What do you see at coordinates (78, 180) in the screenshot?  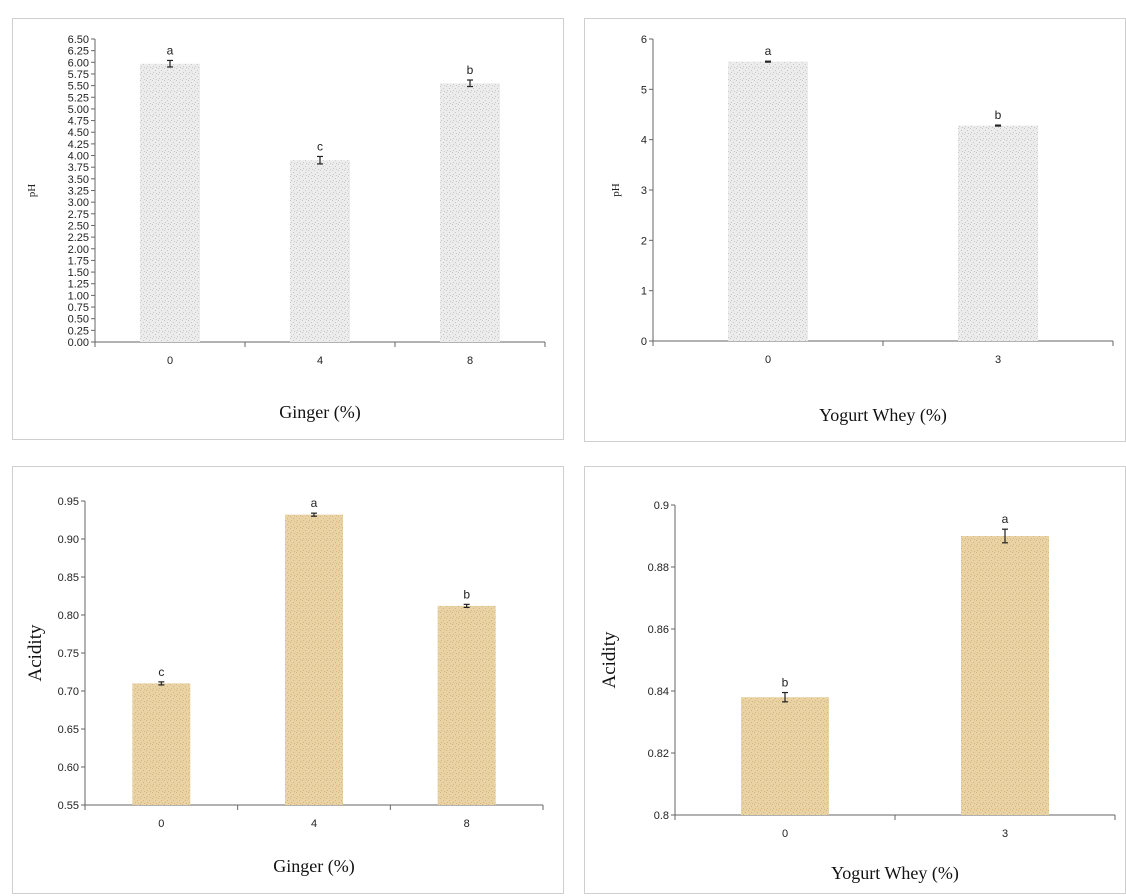 I see `y-tick-label: 3.50` at bounding box center [78, 180].